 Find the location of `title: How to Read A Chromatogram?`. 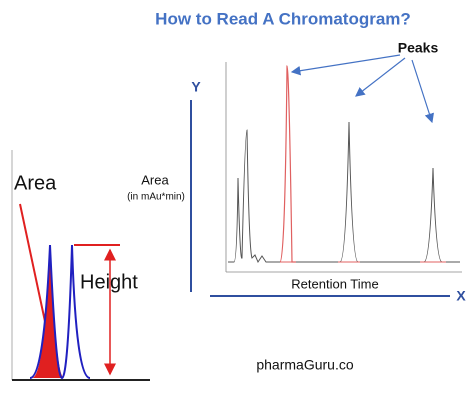

title: How to Read A Chromatogram? is located at coordinates (283, 18).